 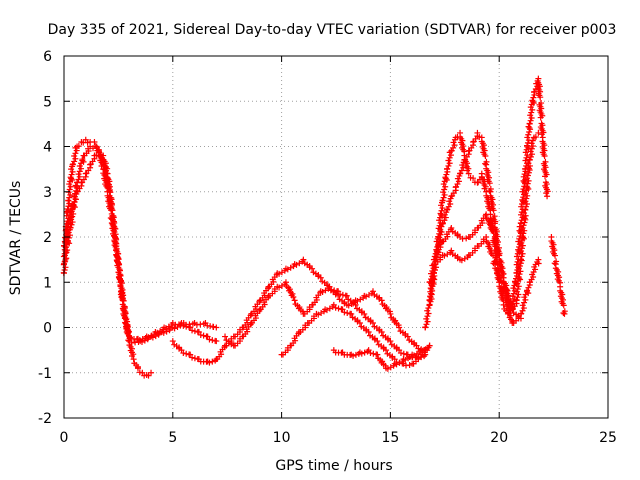 What do you see at coordinates (364, 352) in the screenshot?
I see `data-point-track-g` at bounding box center [364, 352].